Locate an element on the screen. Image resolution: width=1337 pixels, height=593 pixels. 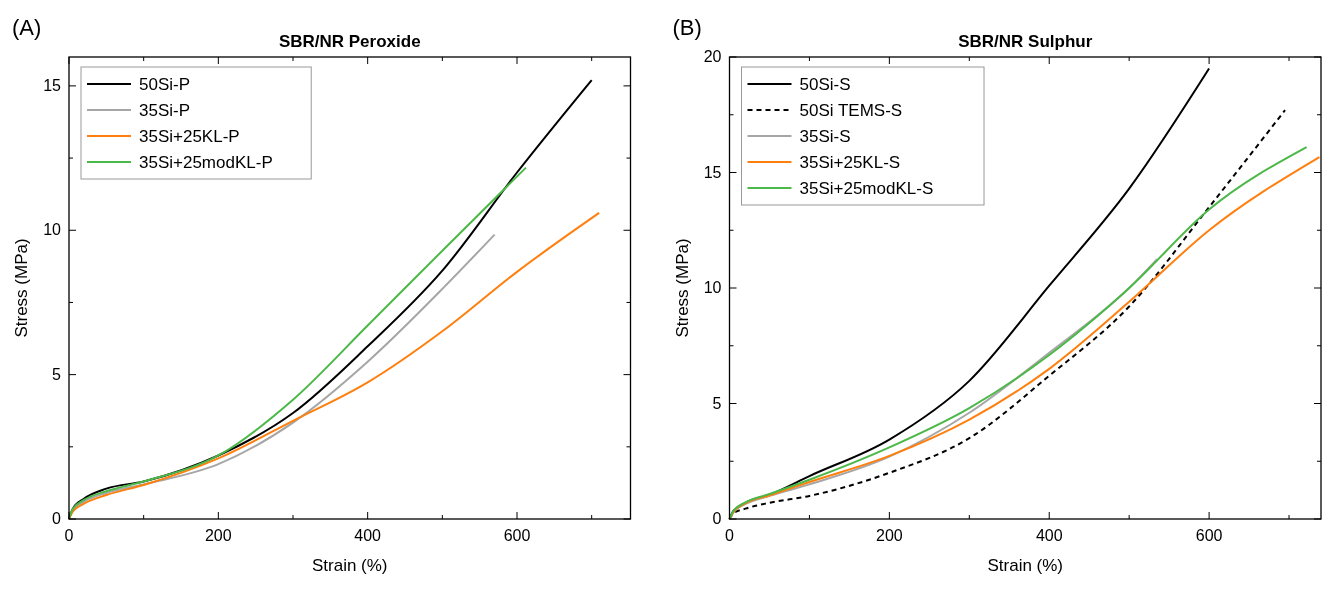
chart-title: SBR/NR Sulphur is located at coordinates (1025, 41).